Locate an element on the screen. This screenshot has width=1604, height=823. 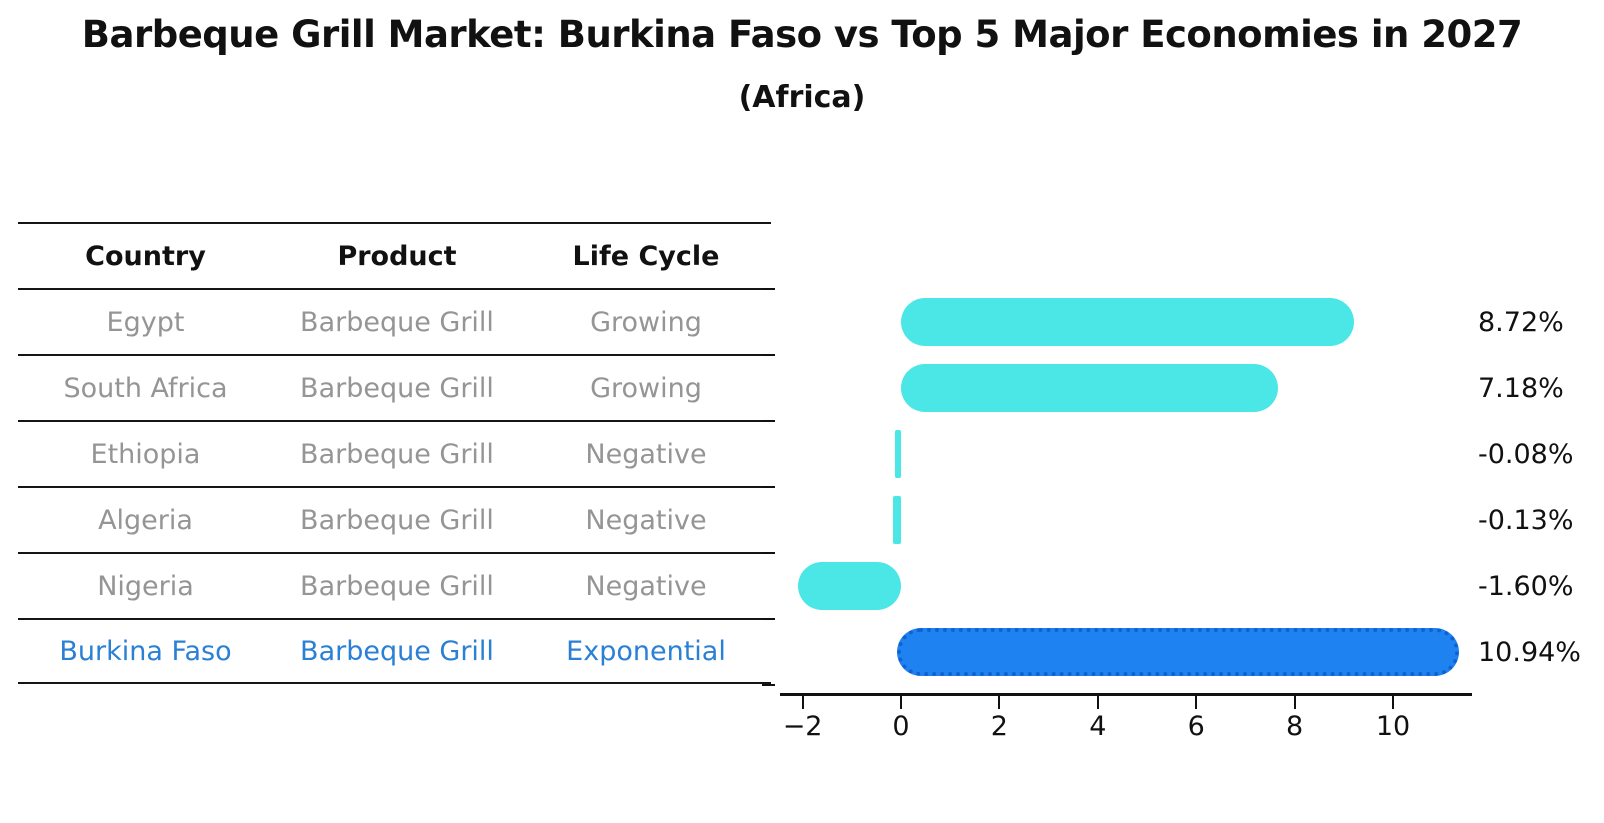
value-label-ethiopia: -0.08% is located at coordinates (1526, 454).